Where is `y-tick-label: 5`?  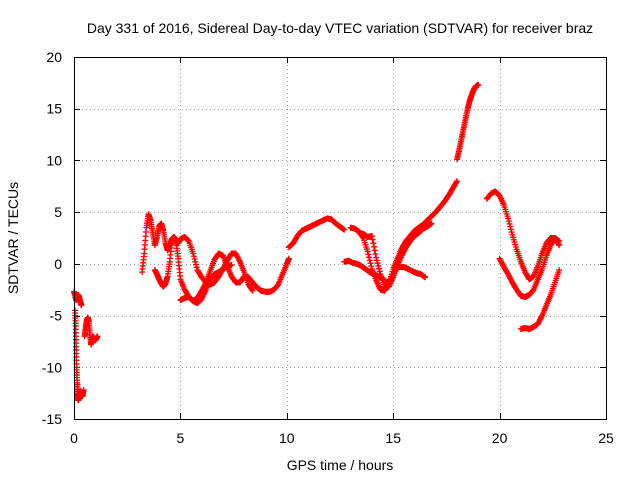 y-tick-label: 5 is located at coordinates (58, 212).